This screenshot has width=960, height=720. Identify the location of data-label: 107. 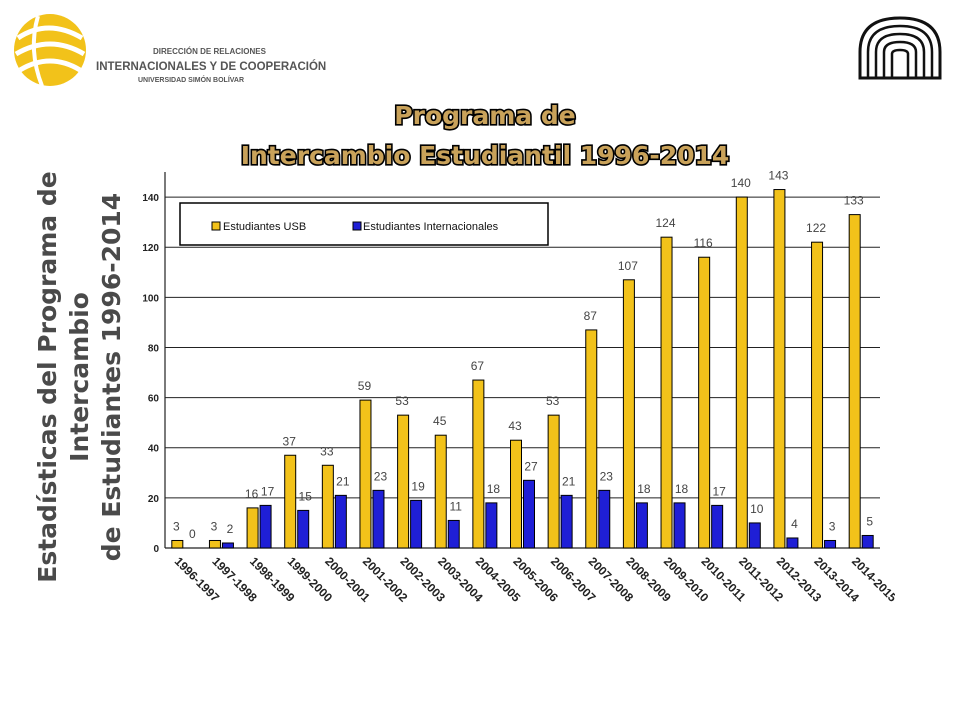
(628, 266).